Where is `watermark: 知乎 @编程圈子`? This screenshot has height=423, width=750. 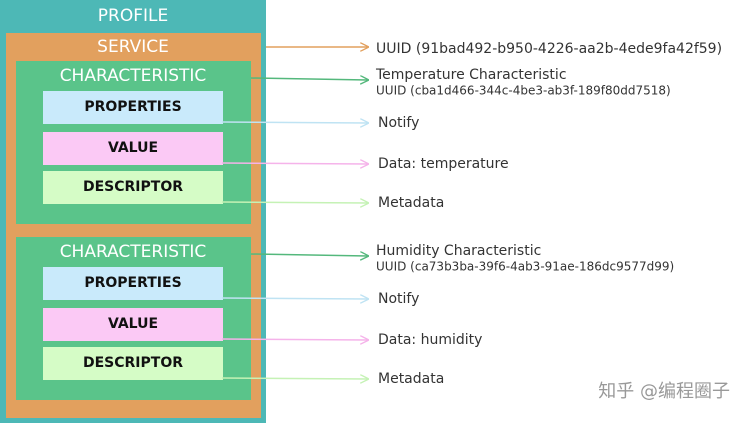 watermark: 知乎 @编程圈子 is located at coordinates (664, 391).